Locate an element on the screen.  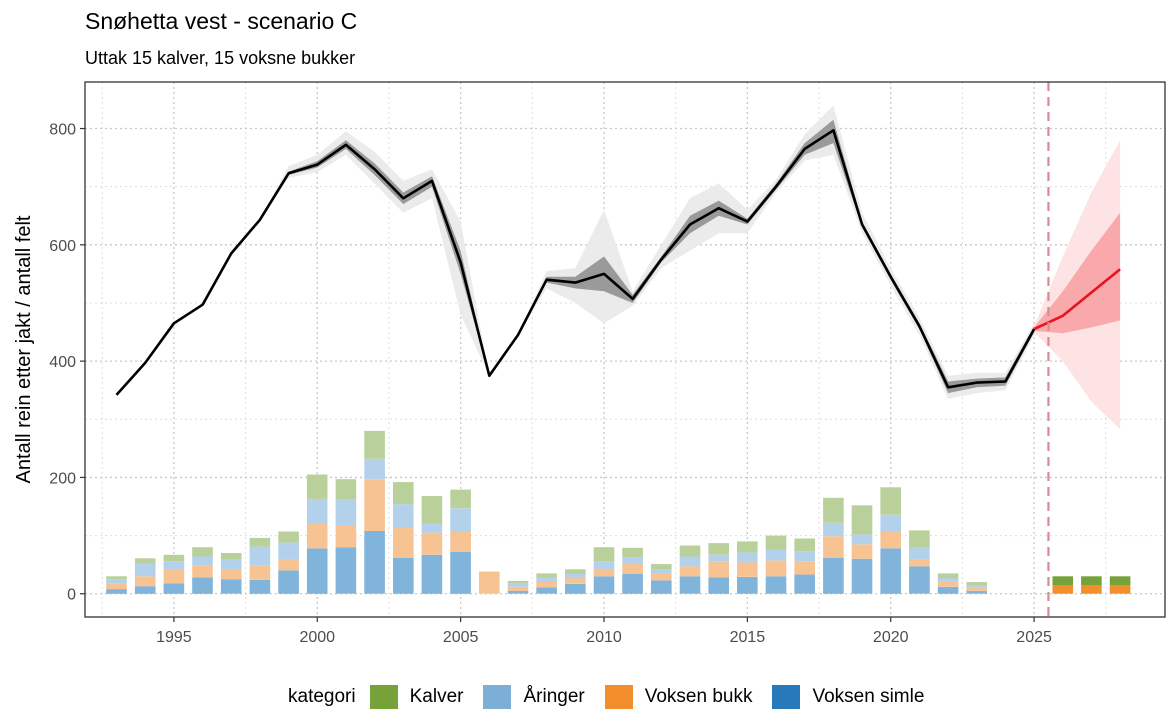
bar-voksen-simle-2012 is located at coordinates (661, 587).